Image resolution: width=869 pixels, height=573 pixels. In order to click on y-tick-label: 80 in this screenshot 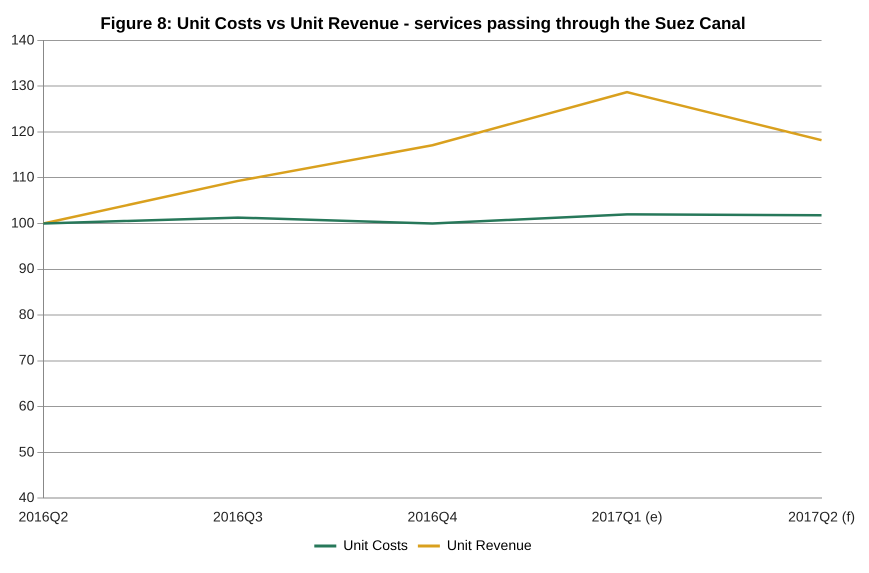, I will do `click(26, 314)`.